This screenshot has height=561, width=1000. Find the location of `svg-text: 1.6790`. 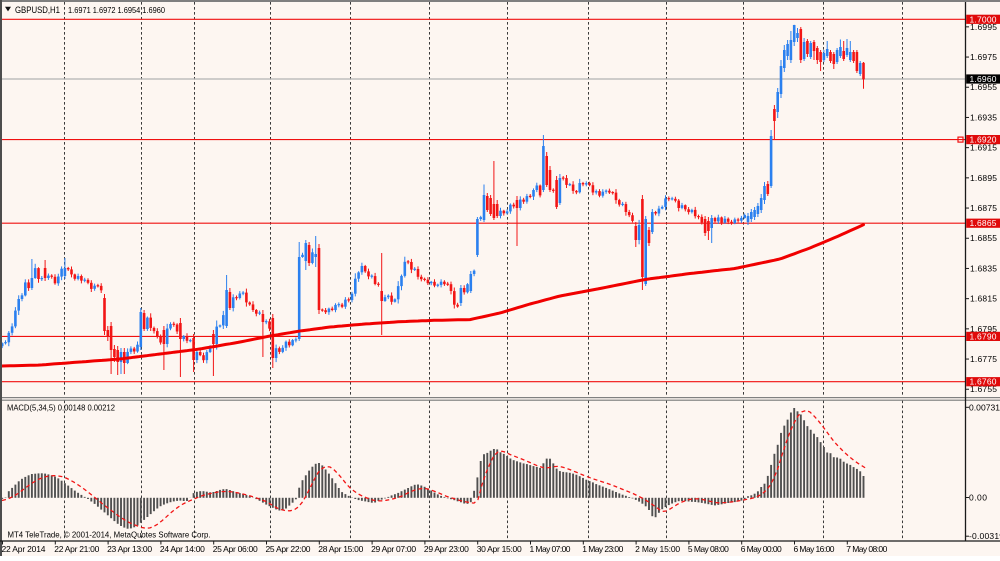

svg-text: 1.6790 is located at coordinates (983, 336).